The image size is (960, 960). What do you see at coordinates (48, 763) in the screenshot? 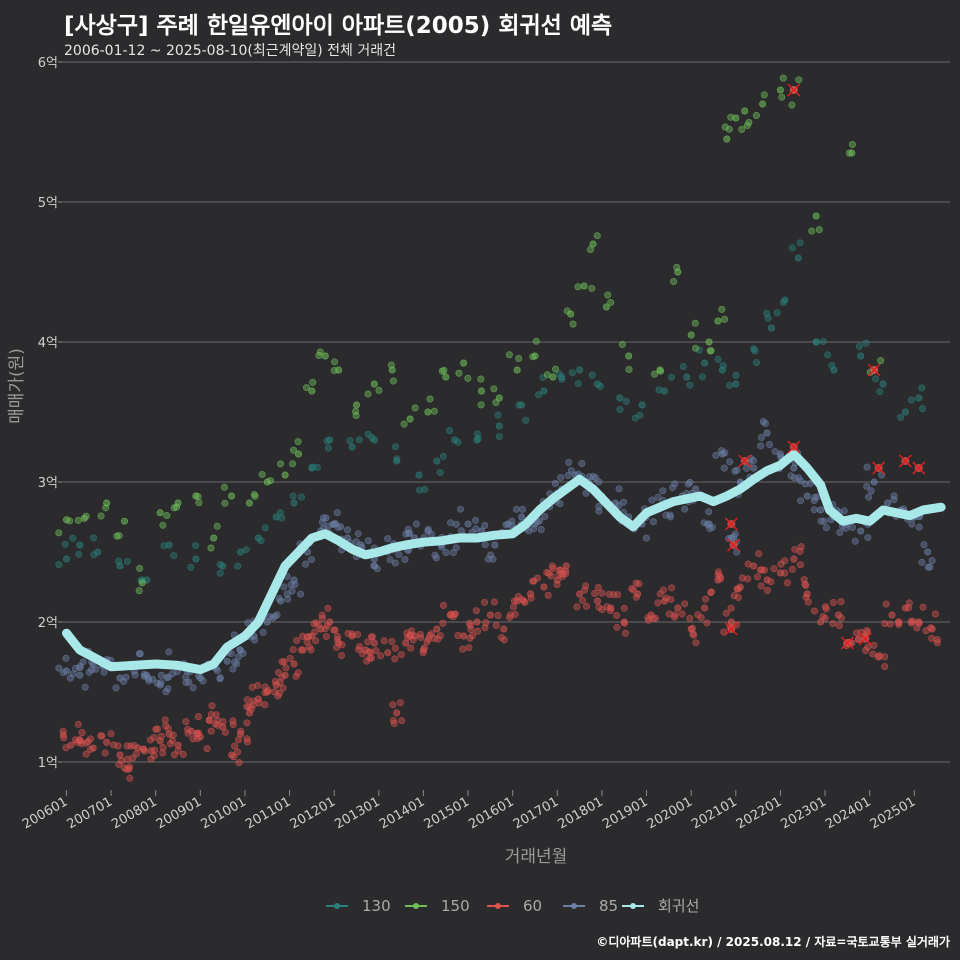
I see `y-tick-label: 1억` at bounding box center [48, 763].